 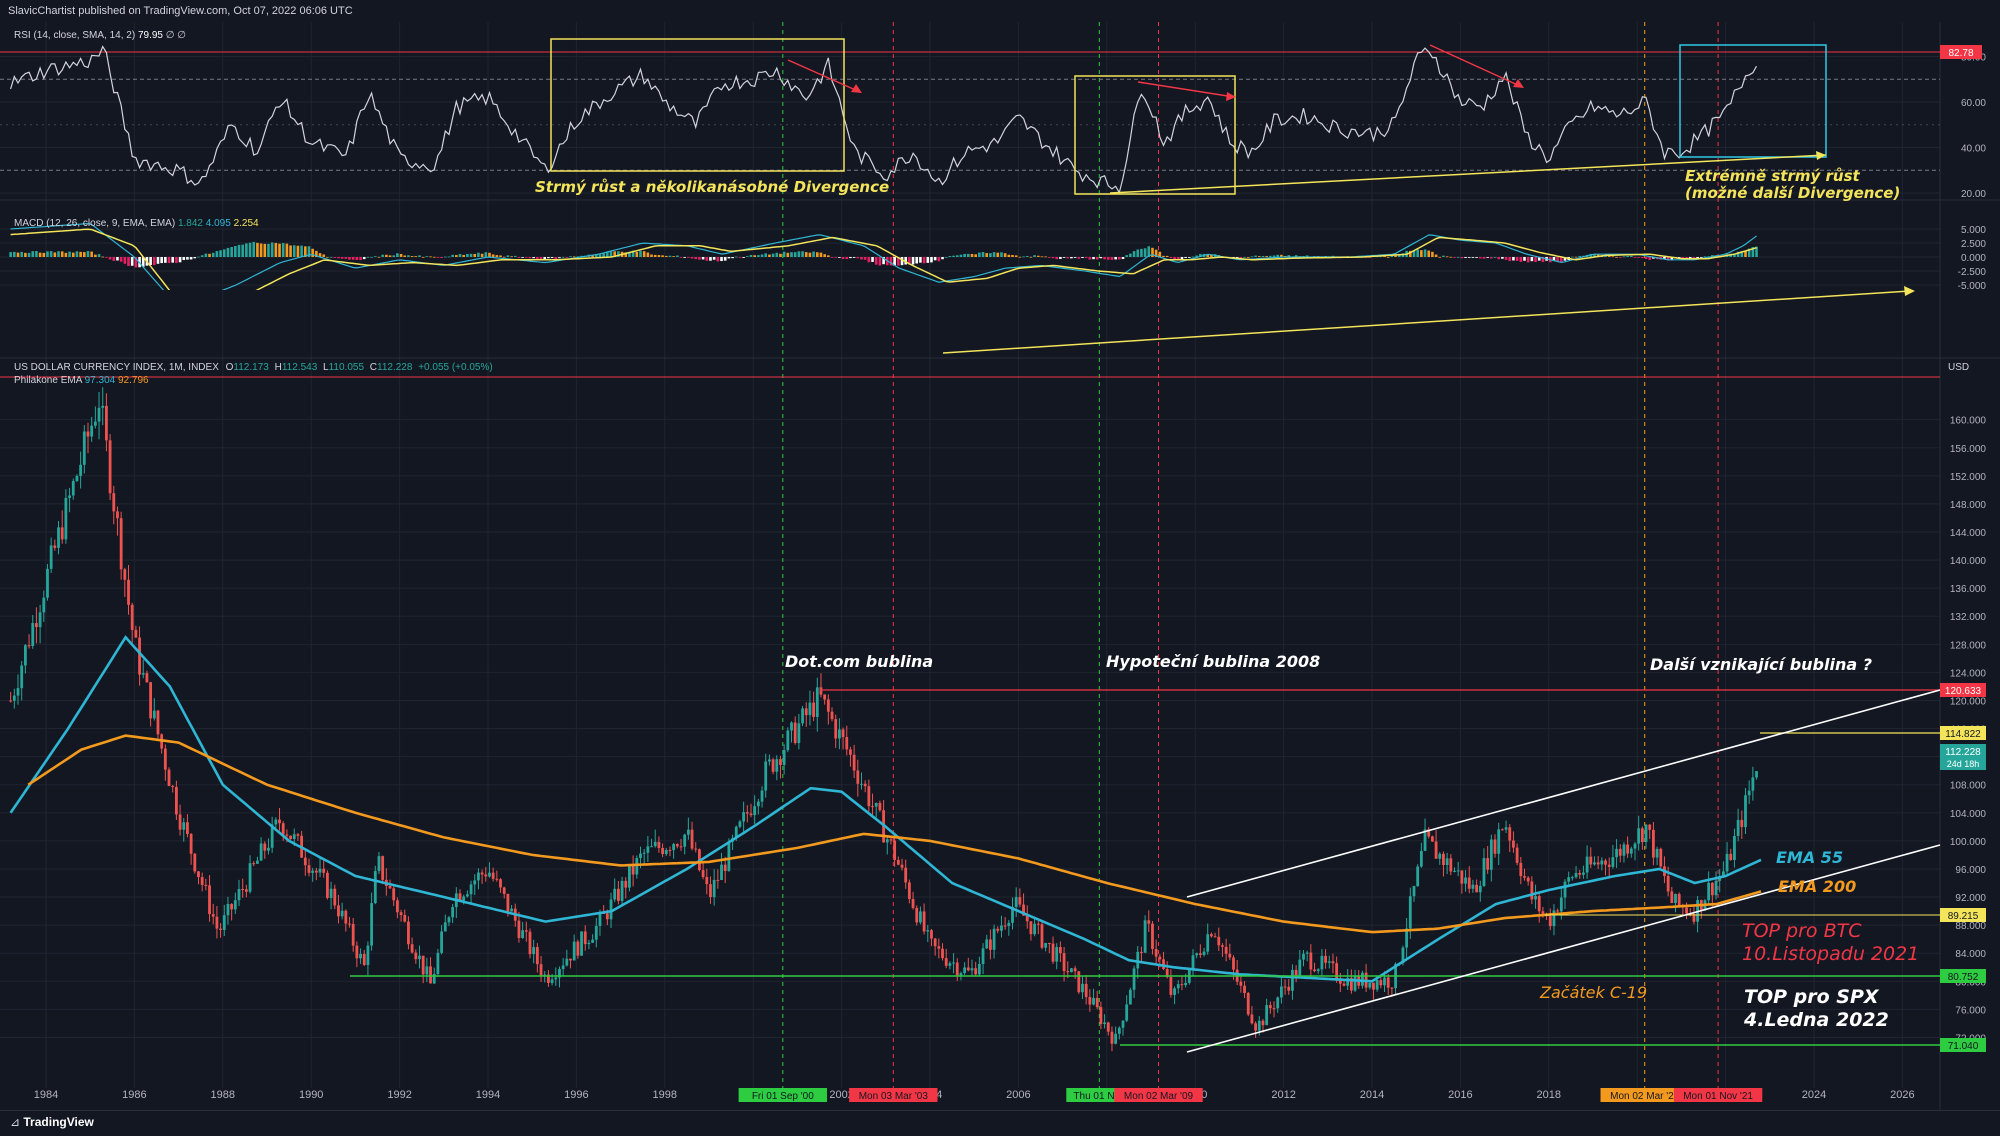 I want to click on price-axis-label: 132.000, so click(x=1968, y=617).